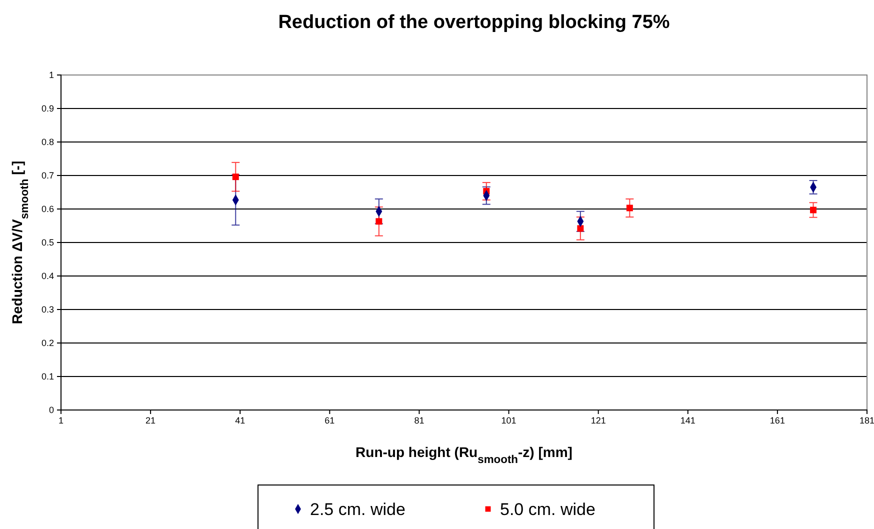  What do you see at coordinates (47, 175) in the screenshot?
I see `y-tick-label: 0.7` at bounding box center [47, 175].